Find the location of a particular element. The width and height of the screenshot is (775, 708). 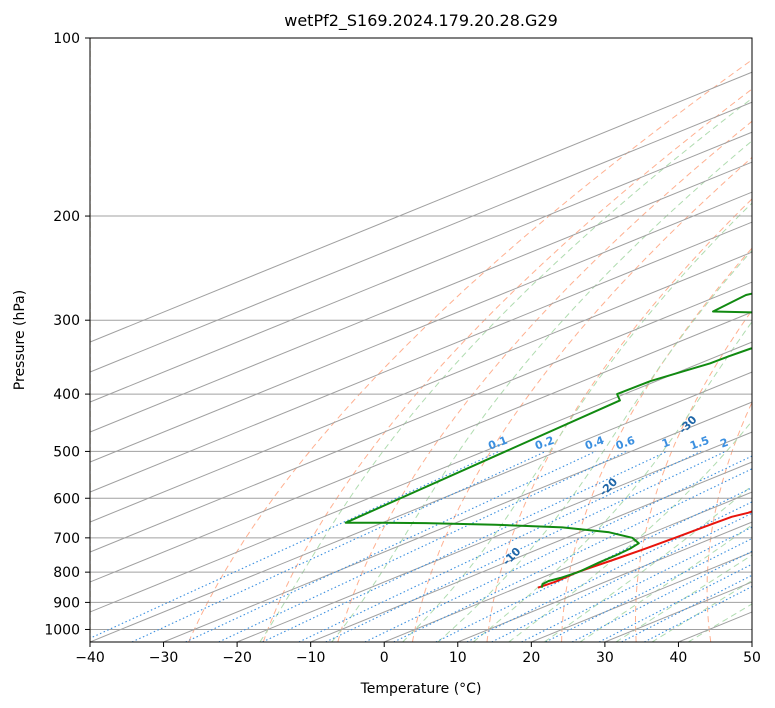

x-tick-label: −40 is located at coordinates (90, 658).